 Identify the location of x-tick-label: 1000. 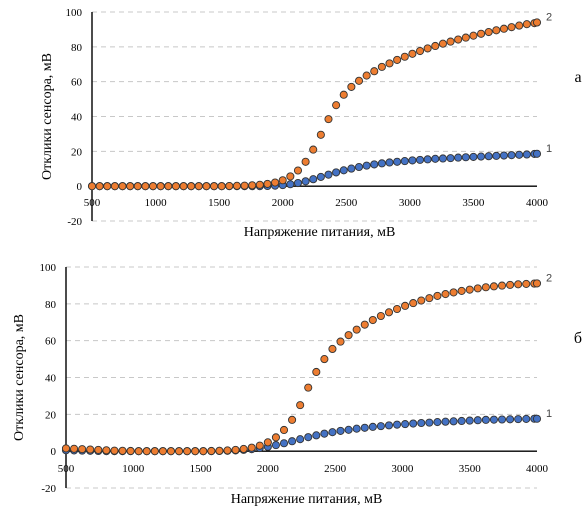
(156, 203).